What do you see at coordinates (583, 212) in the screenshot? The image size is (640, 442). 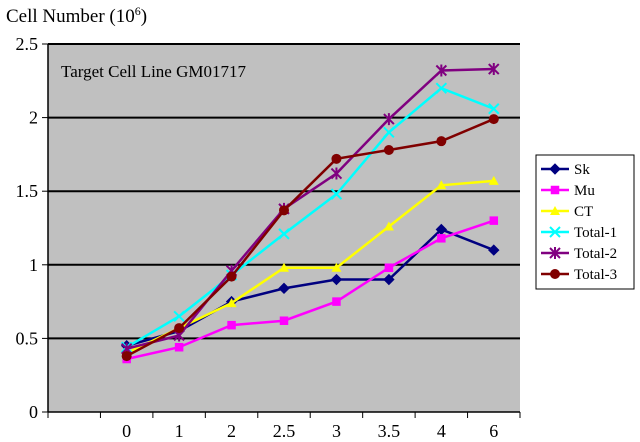 I see `legend-label: CT` at bounding box center [583, 212].